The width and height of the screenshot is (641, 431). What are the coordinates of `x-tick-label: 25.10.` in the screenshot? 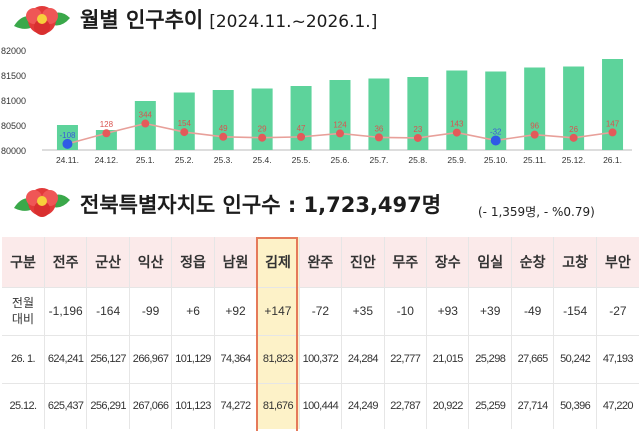 It's located at (496, 160).